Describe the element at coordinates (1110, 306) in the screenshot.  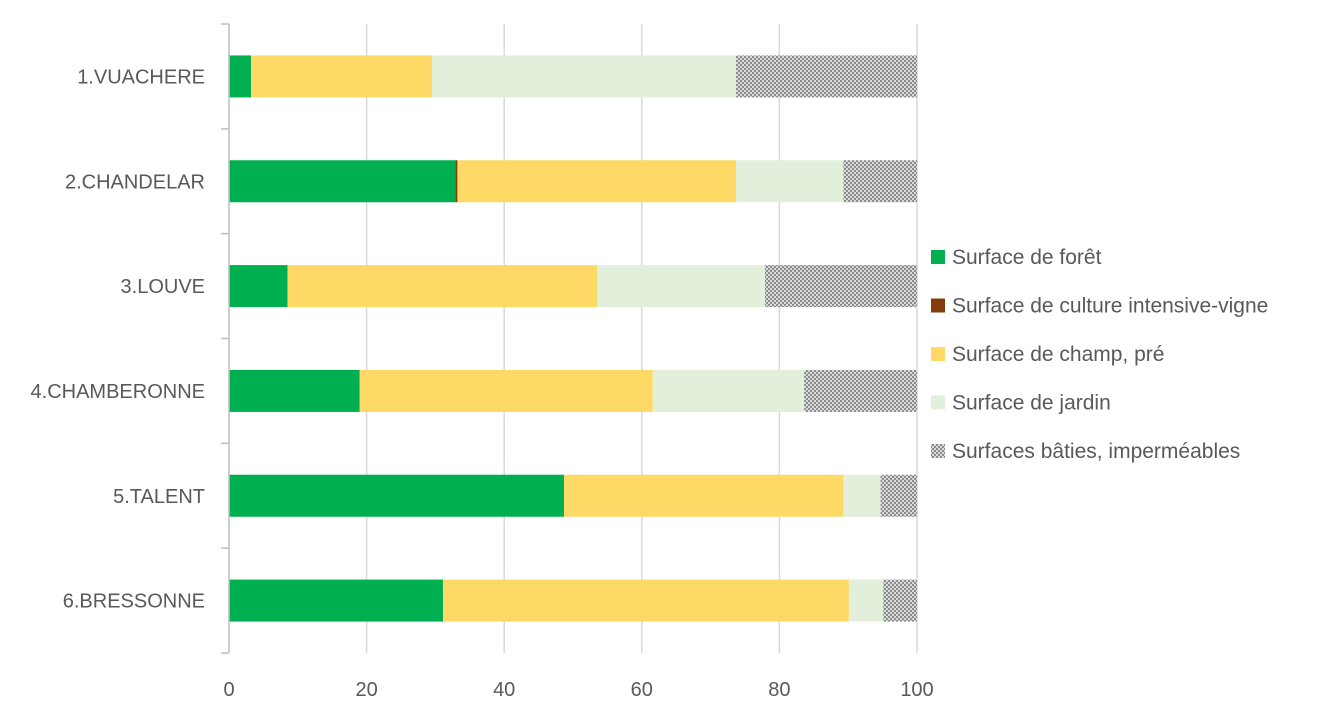
I see `legend-label: Surface de culture intensive-vigne` at that location.